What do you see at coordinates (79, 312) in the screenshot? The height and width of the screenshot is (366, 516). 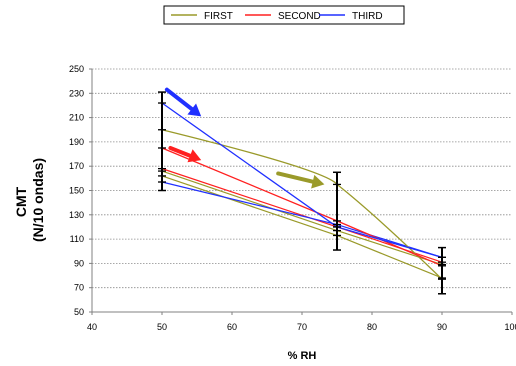 I see `y-tick-label: 50` at bounding box center [79, 312].